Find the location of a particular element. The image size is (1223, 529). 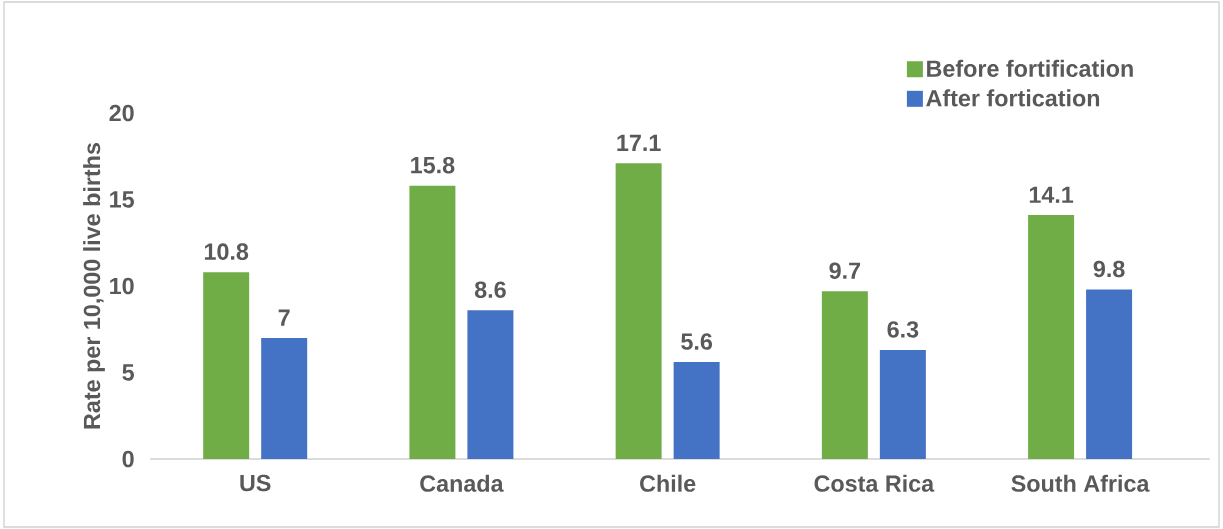

y-axis-title: Rate per 10,000 live births is located at coordinates (94, 286).